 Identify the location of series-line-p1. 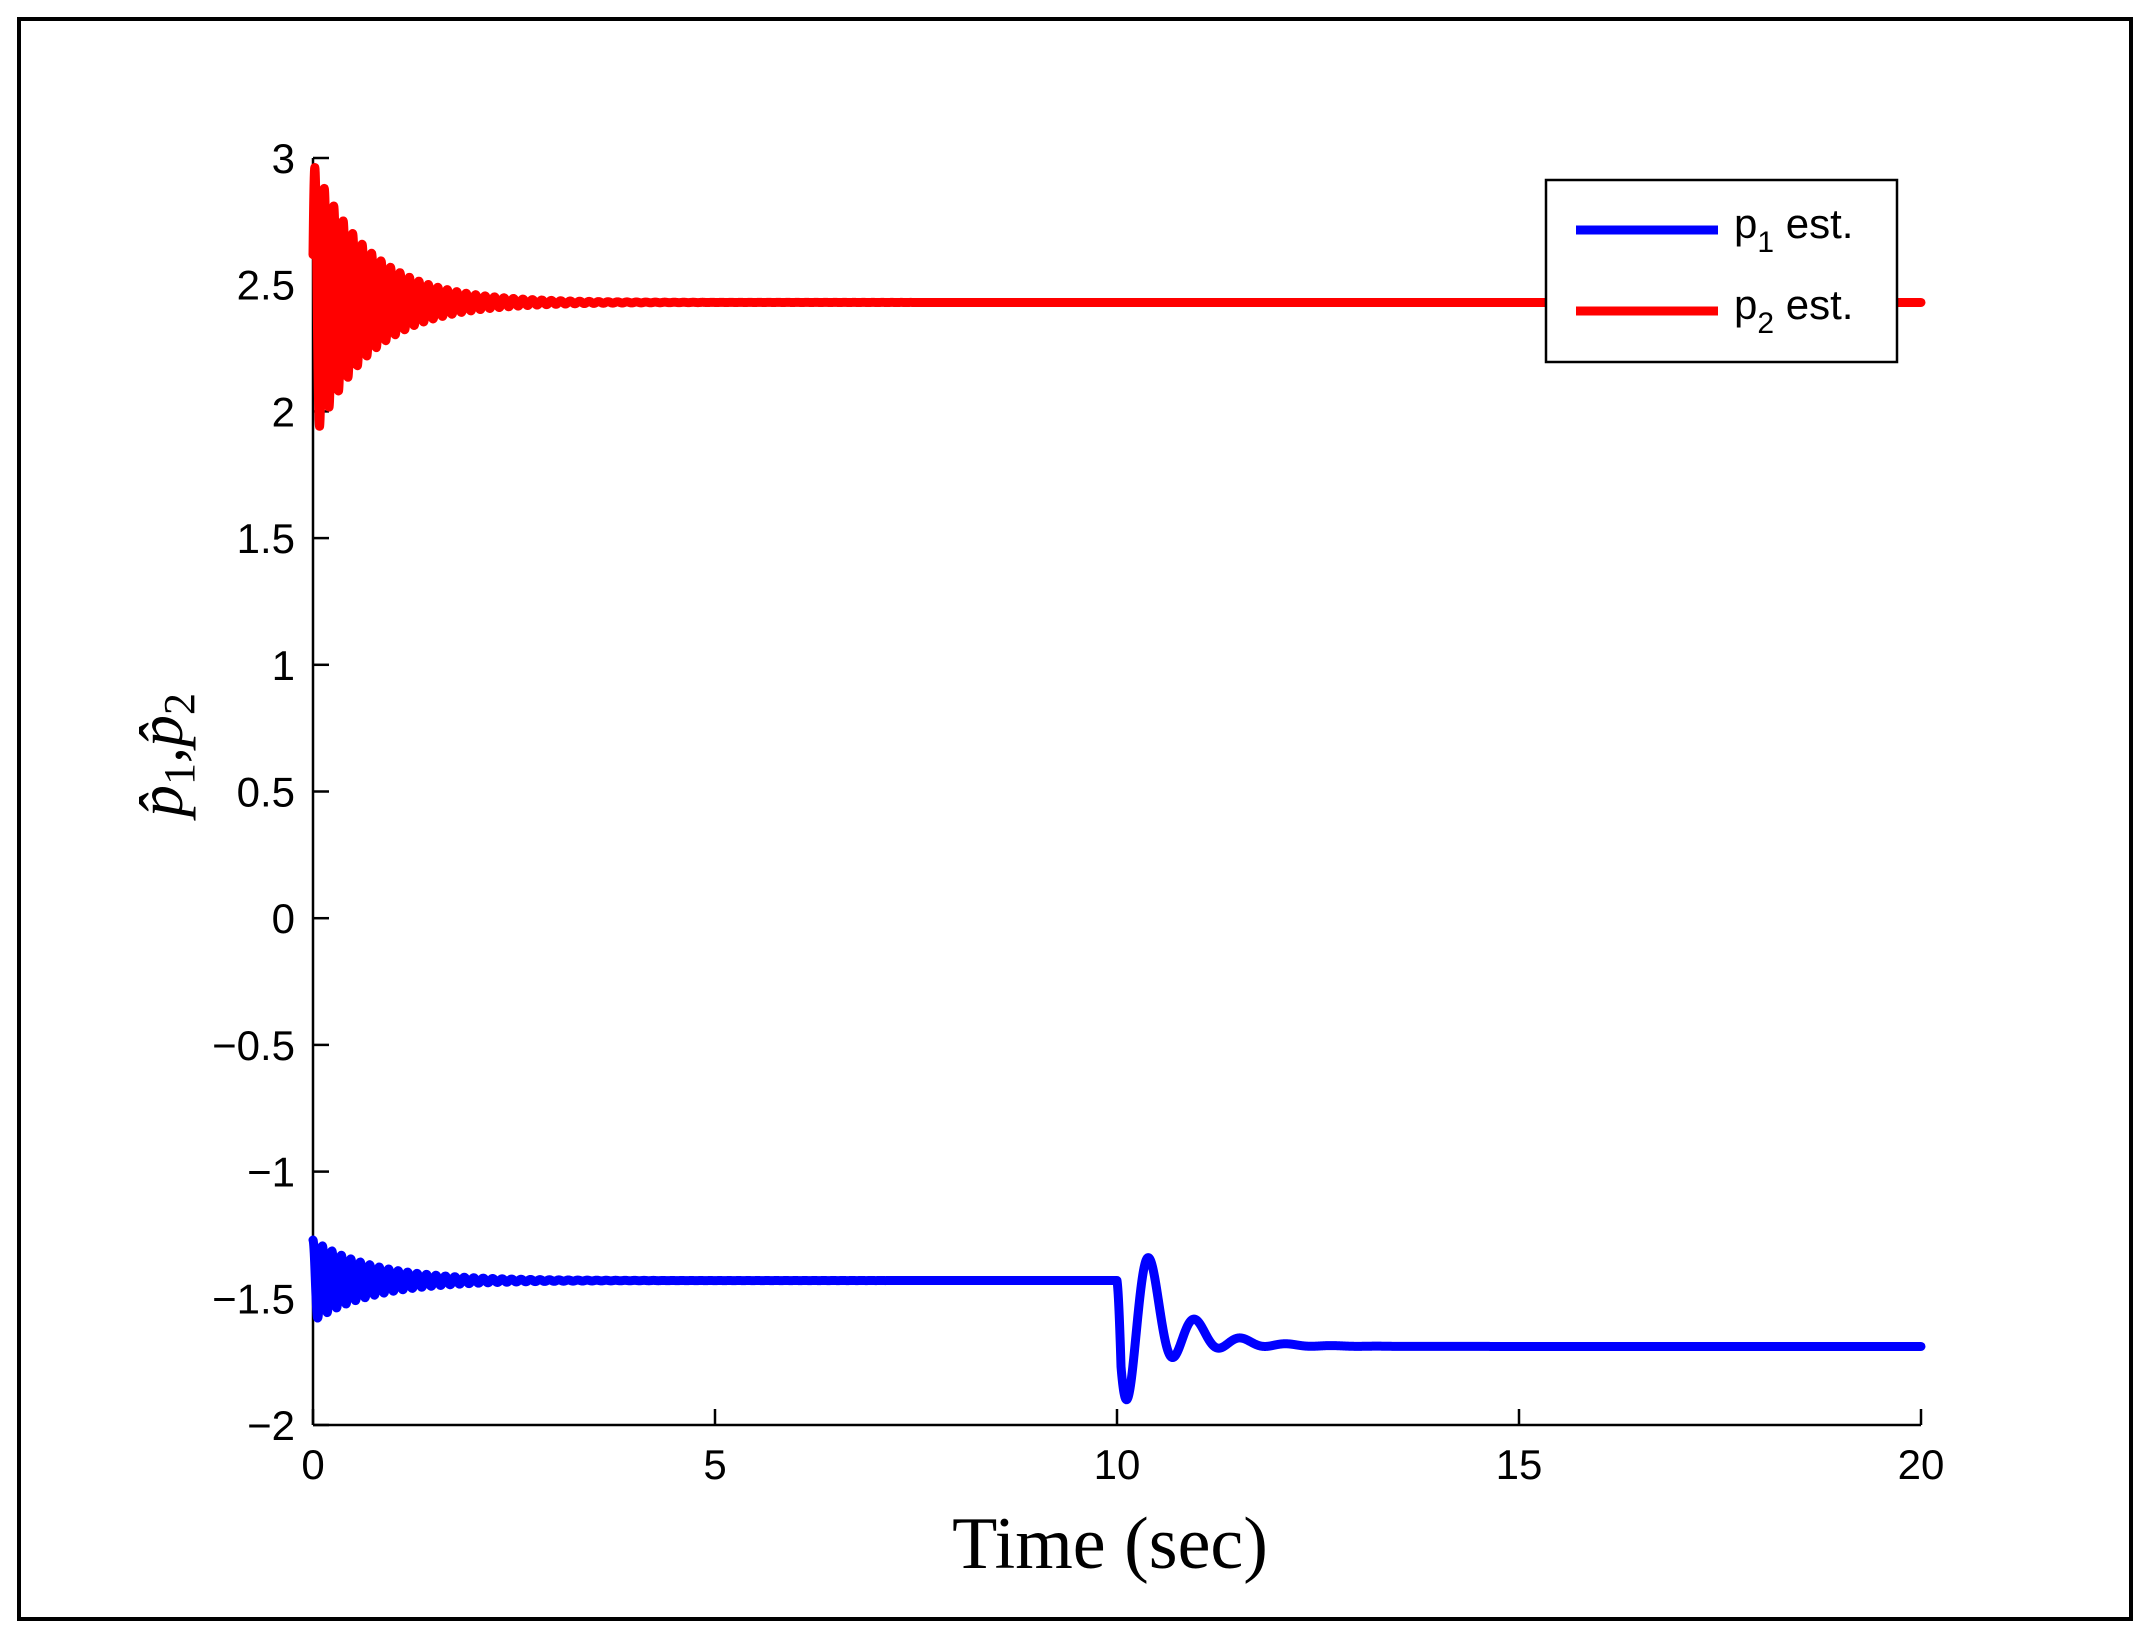
(1117, 1320).